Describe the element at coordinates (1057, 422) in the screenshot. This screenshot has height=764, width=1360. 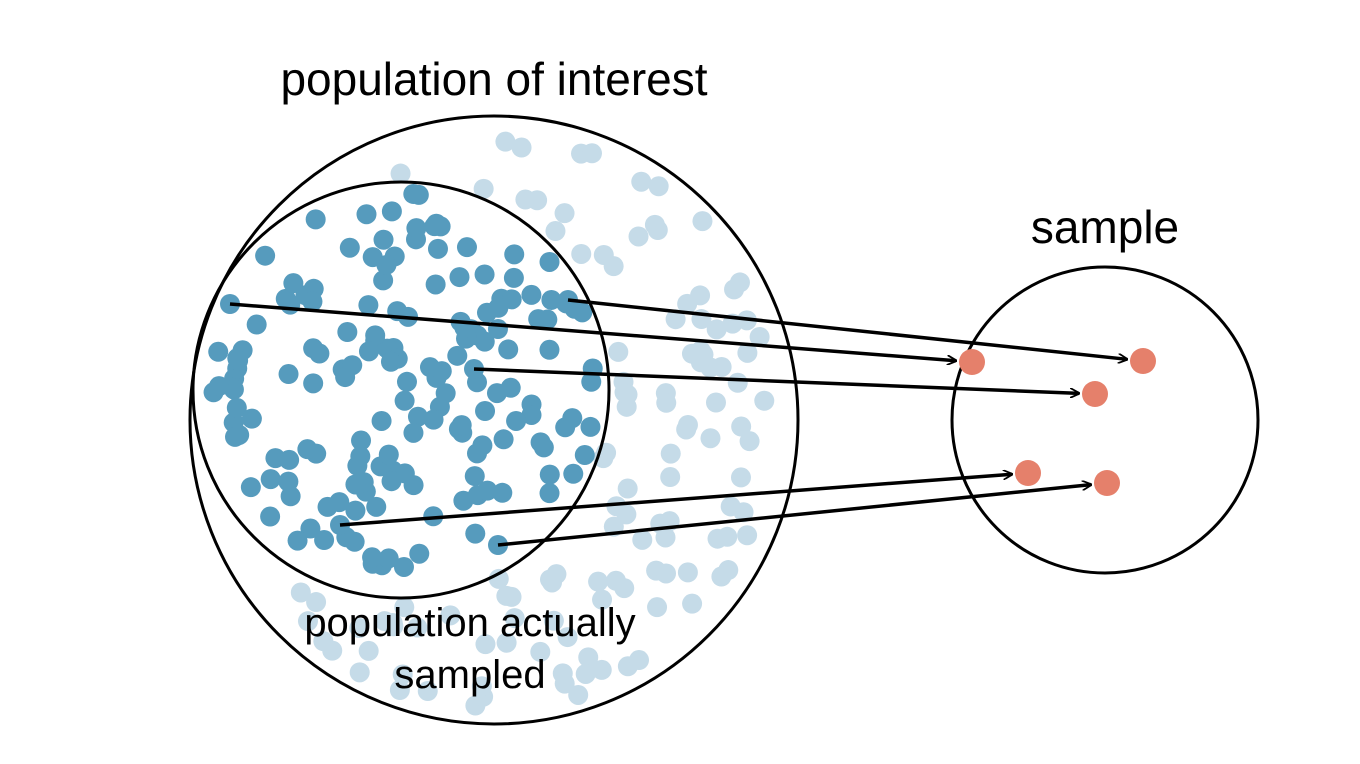
I see `sample-points` at that location.